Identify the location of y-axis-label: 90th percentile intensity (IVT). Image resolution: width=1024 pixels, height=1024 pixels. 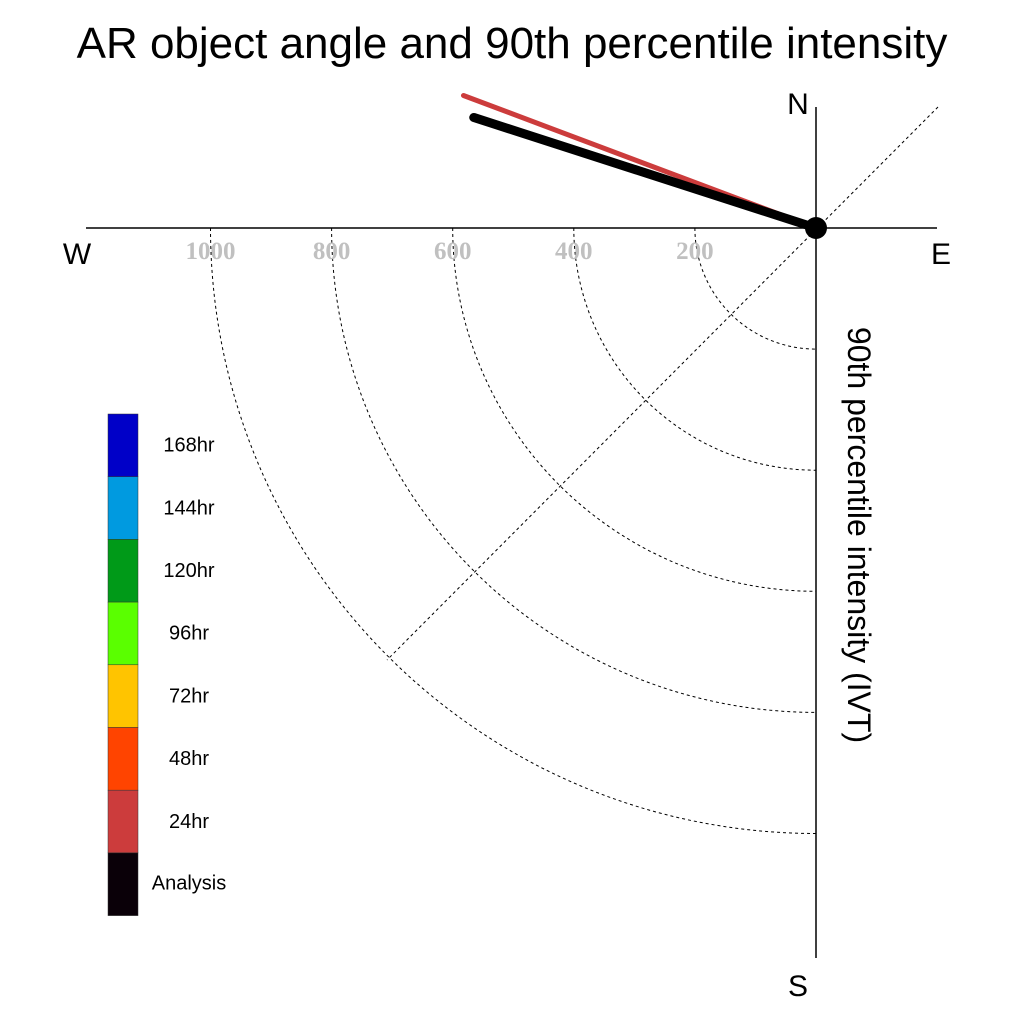
(859, 535).